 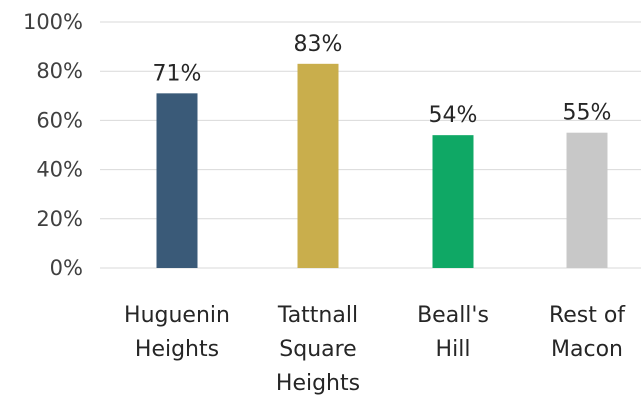 I want to click on category-label-3: Beall's Hill, so click(x=453, y=332).